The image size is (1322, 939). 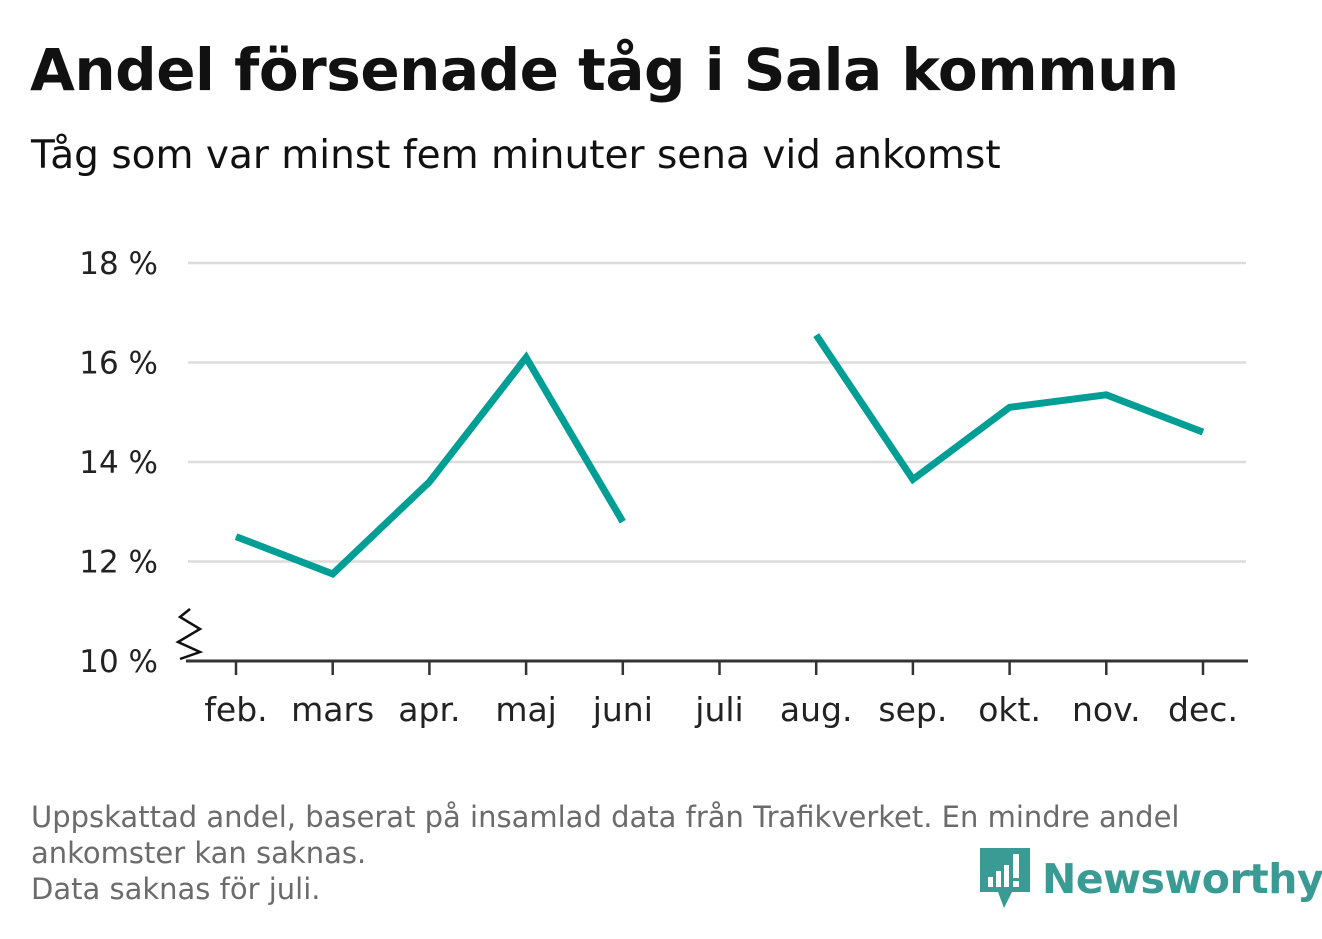 I want to click on brand-logo: Newsworthy, so click(x=1151, y=879).